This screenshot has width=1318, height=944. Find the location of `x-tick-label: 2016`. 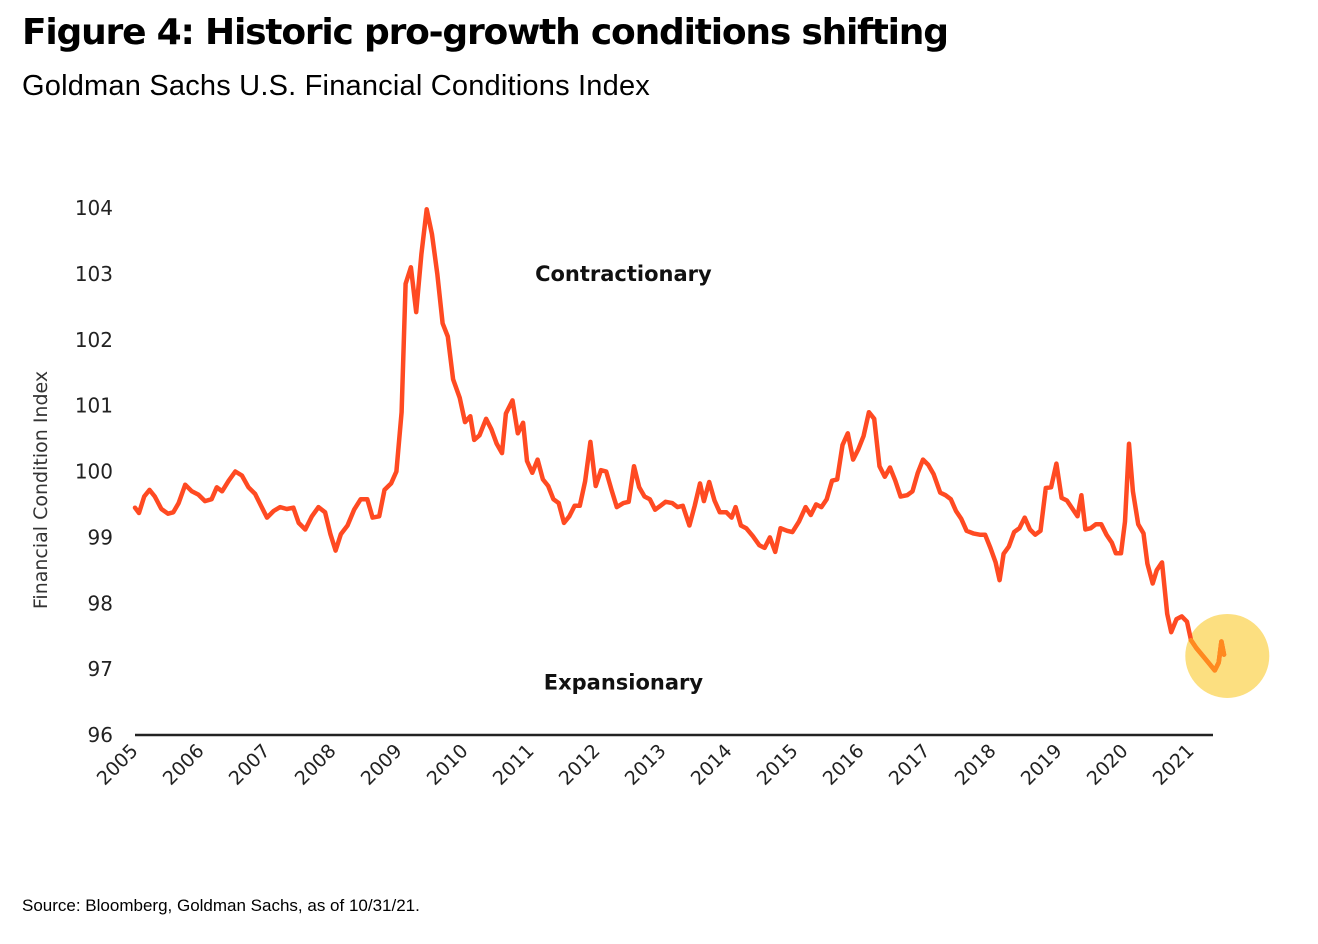

x-tick-label: 2016 is located at coordinates (844, 765).